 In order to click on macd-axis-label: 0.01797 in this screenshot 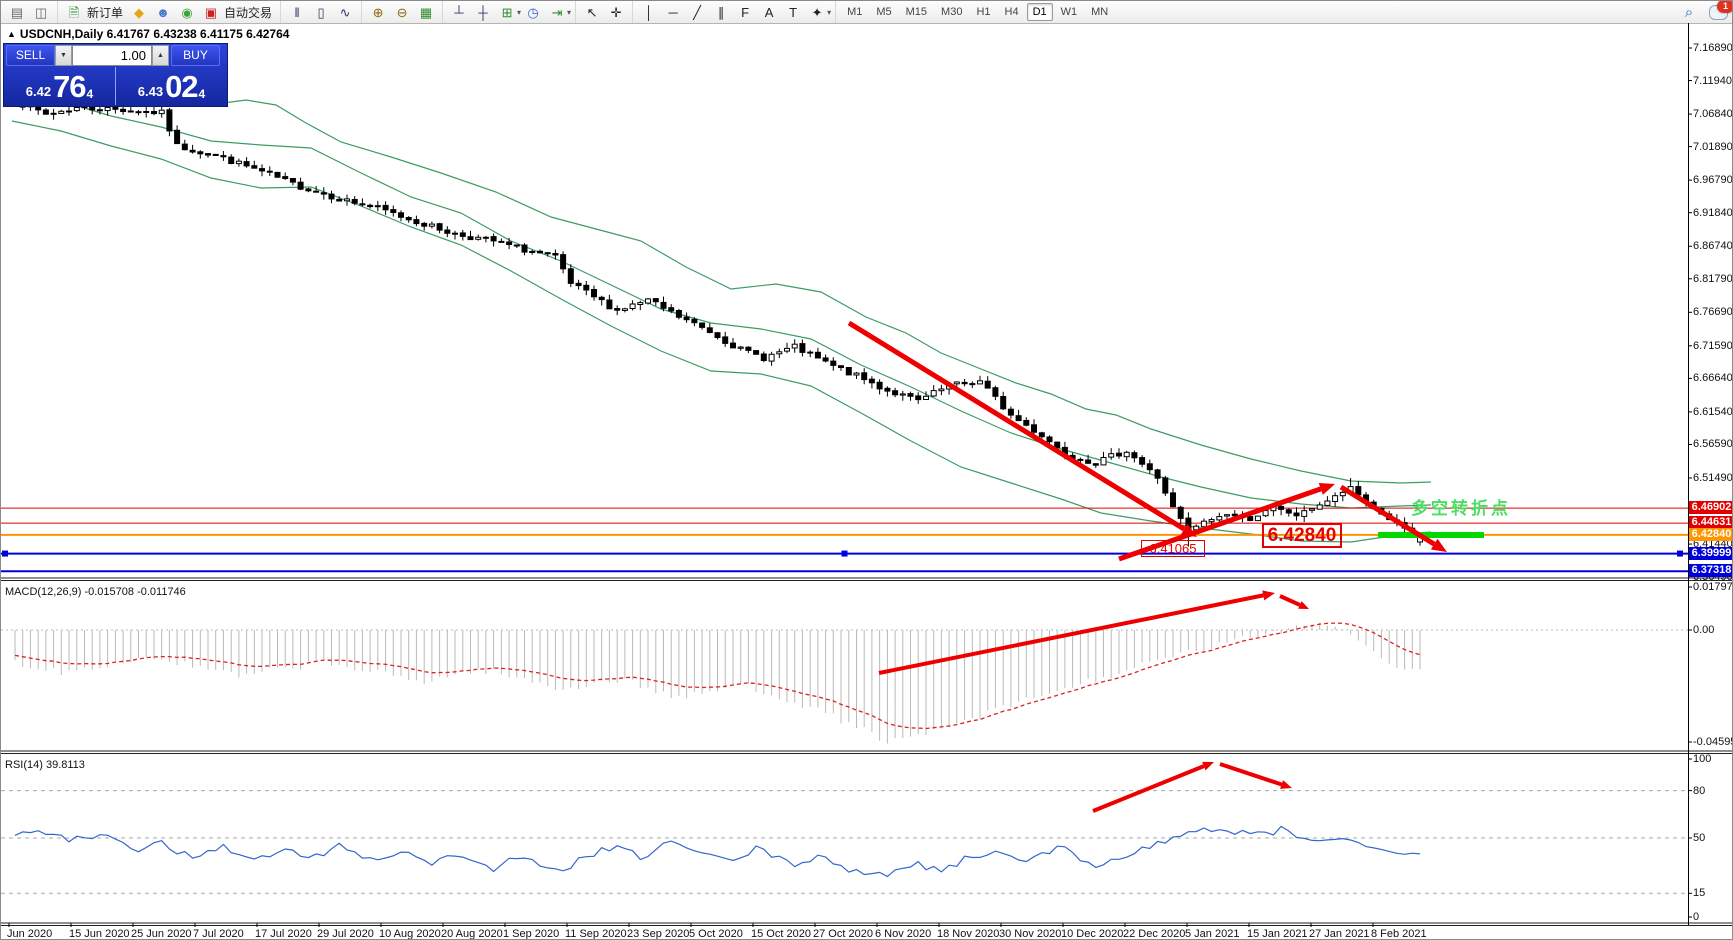, I will do `click(1713, 587)`.